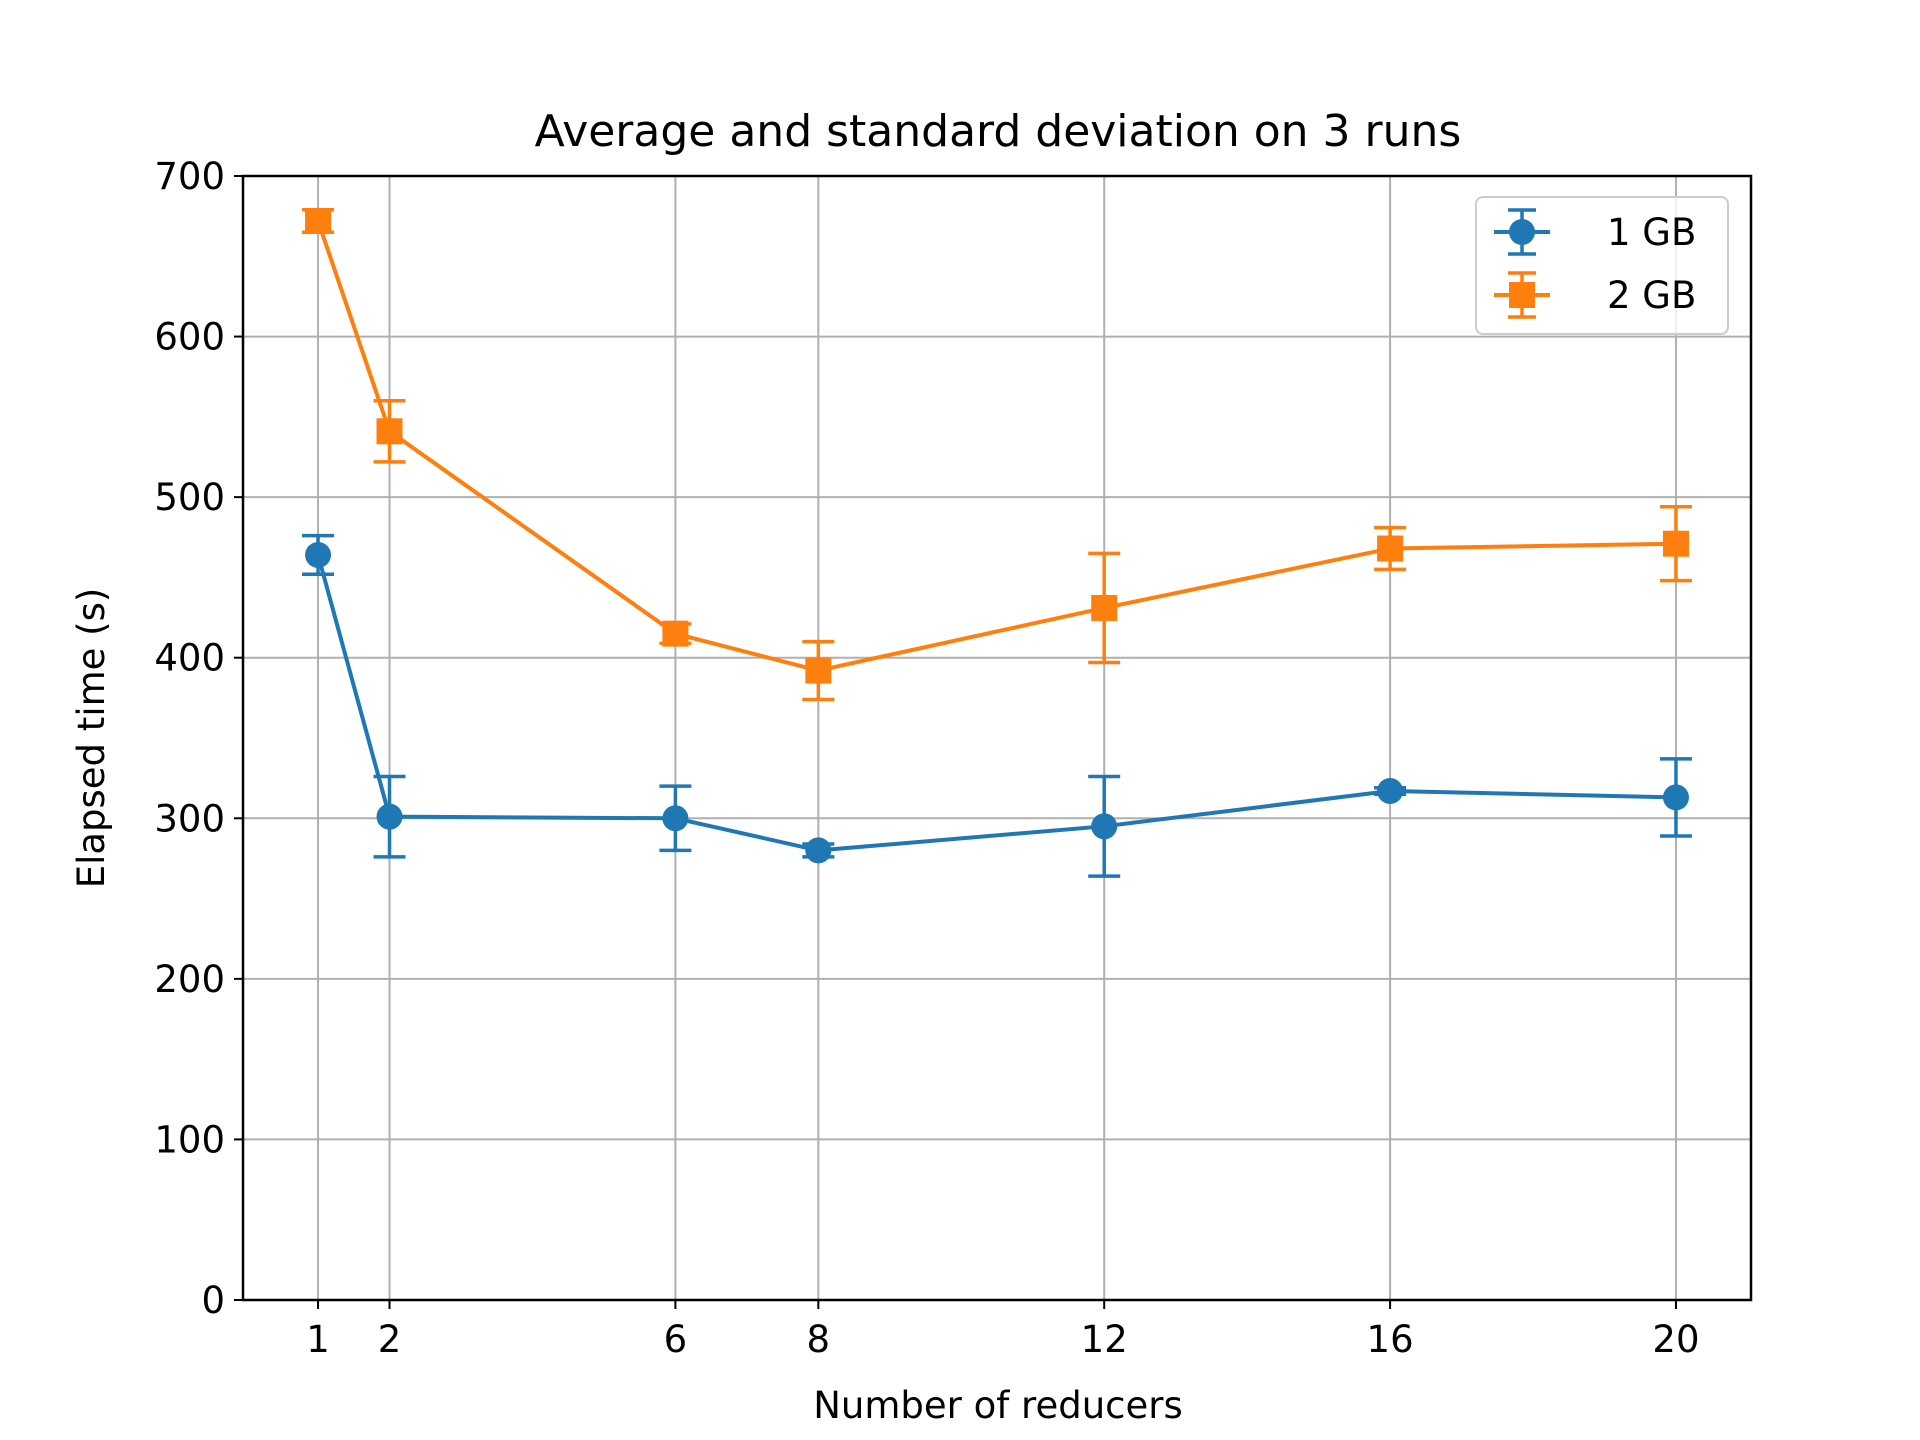 The width and height of the screenshot is (1920, 1440). I want to click on y-tick-label: 600, so click(189, 337).